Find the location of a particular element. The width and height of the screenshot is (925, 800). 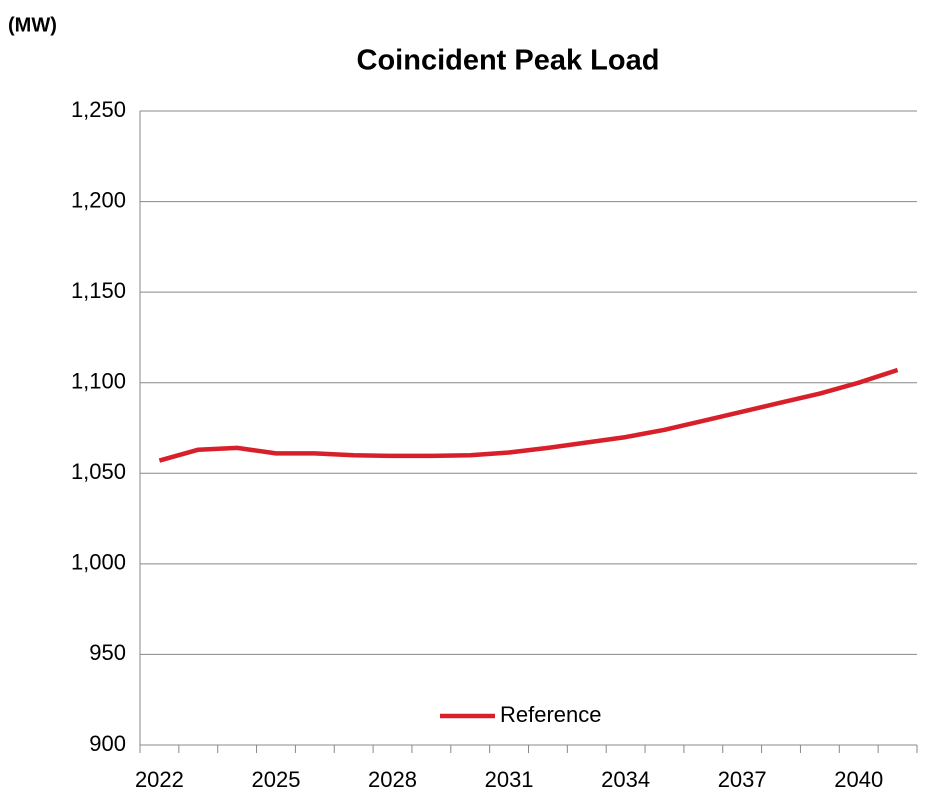

y-tick-label: 900 is located at coordinates (107, 743).